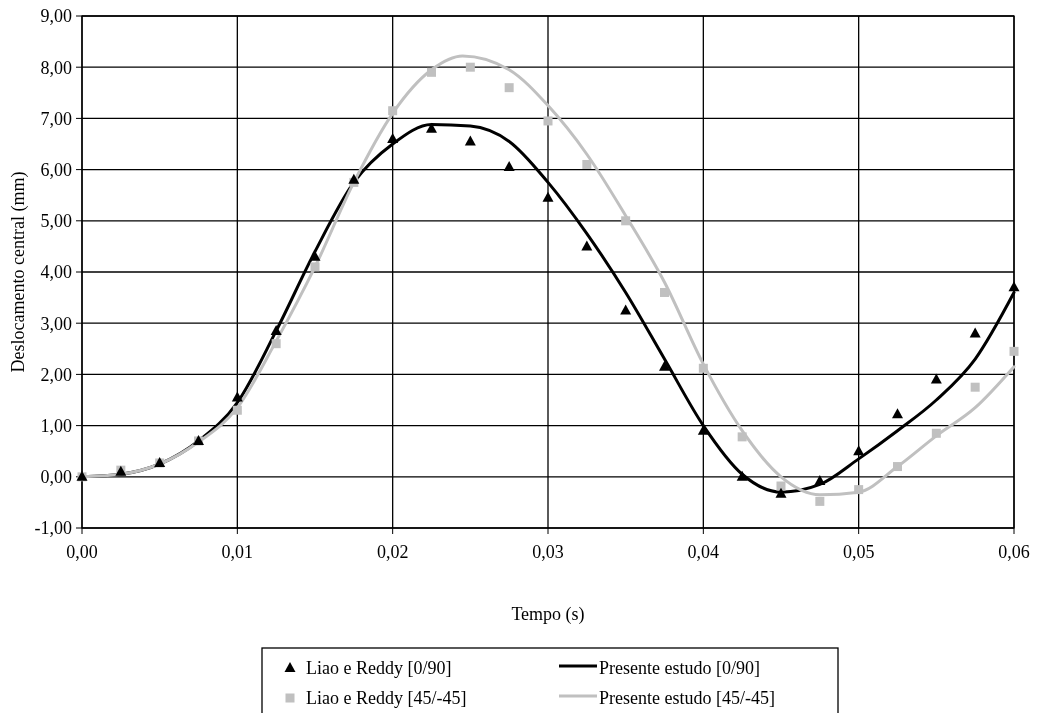 The image size is (1040, 713). What do you see at coordinates (379, 668) in the screenshot?
I see `legend-label: Liao e Reddy [0/90]` at bounding box center [379, 668].